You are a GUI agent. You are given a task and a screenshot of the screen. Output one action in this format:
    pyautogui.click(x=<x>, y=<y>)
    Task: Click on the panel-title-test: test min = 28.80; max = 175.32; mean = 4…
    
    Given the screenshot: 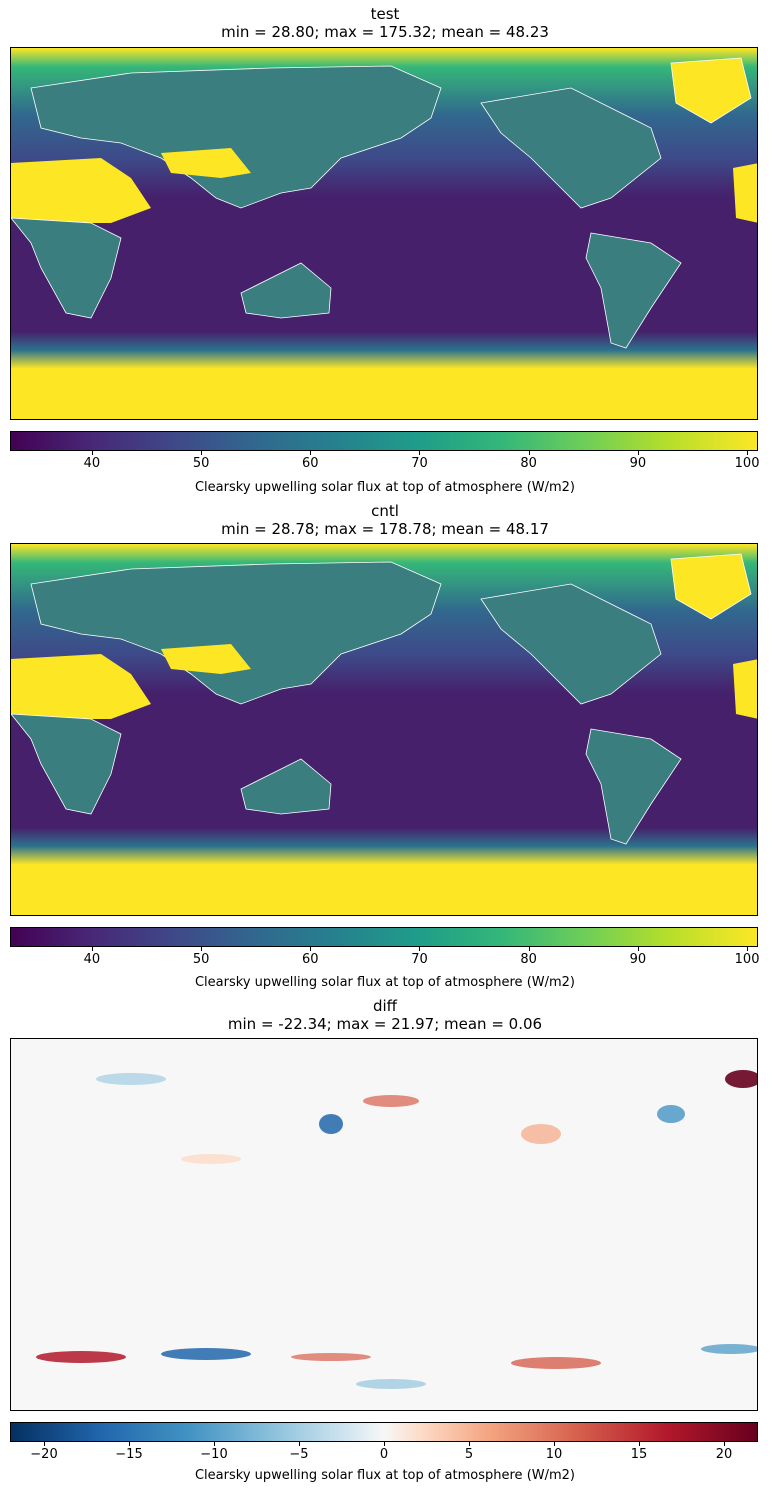 What is the action you would take?
    pyautogui.click(x=385, y=23)
    